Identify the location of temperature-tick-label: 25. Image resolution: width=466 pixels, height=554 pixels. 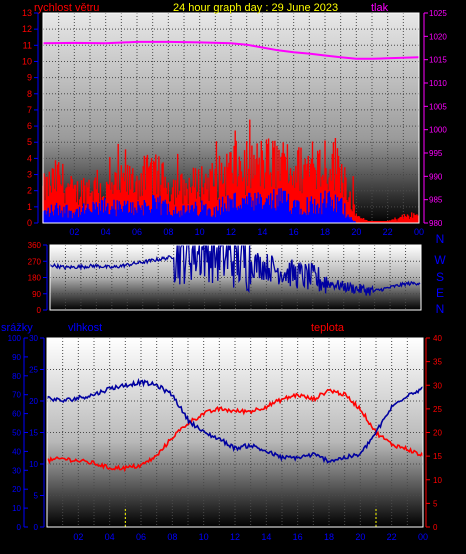
(437, 409).